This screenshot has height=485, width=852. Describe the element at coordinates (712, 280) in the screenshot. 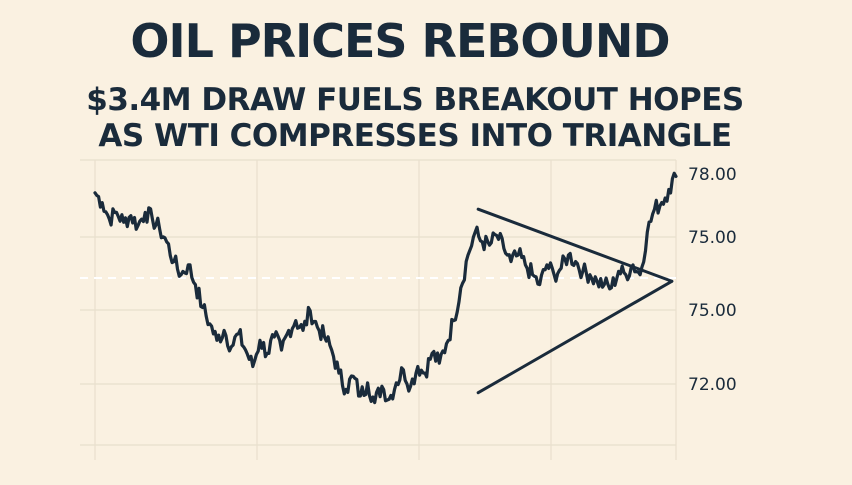

I see `y-axis-ticks: 78.00 75.00 75.00 72.00` at that location.